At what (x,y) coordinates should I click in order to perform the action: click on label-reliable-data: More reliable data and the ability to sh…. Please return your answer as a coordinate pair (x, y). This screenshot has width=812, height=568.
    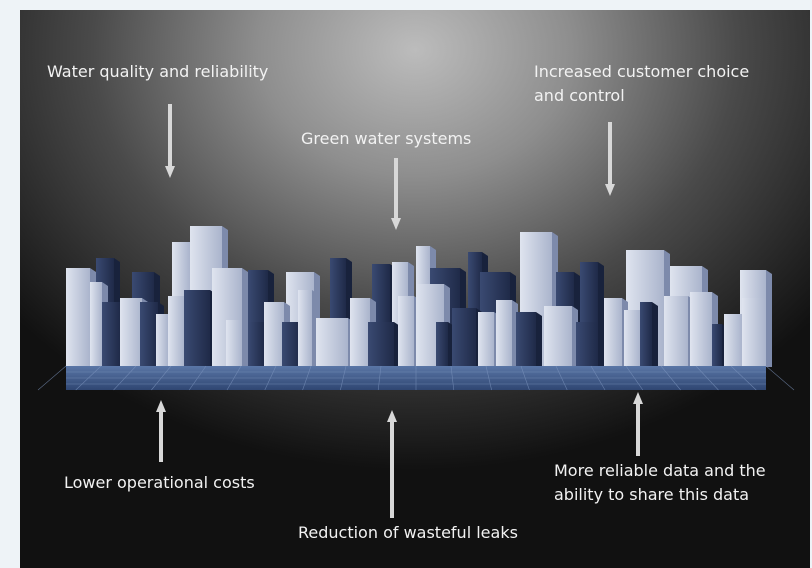
    Looking at the image, I should click on (660, 483).